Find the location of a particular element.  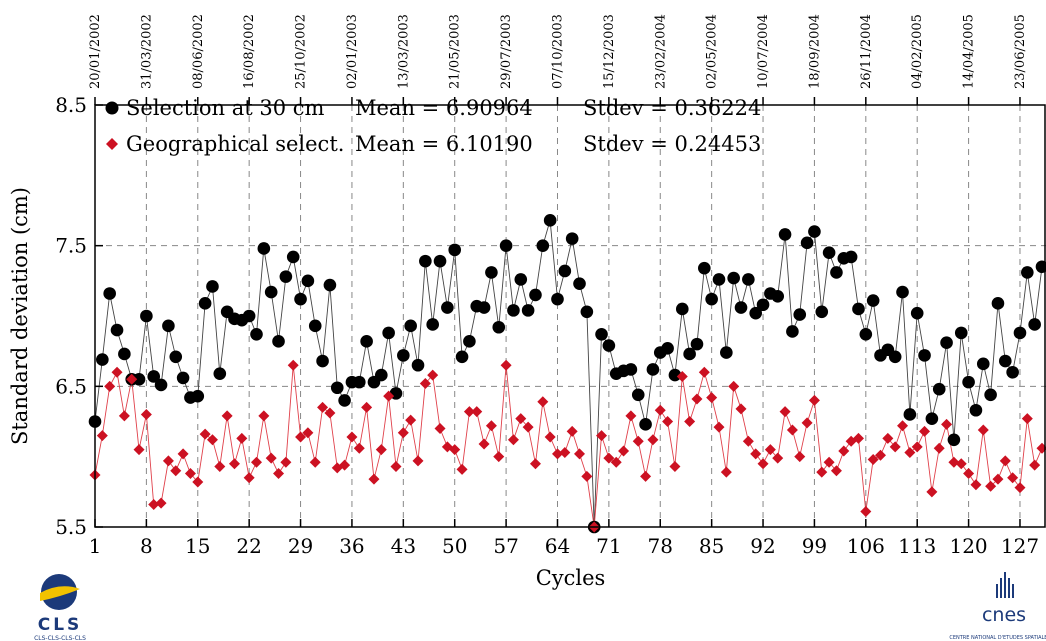

top-date-label: 14/04/2005 is located at coordinates (969, 51).